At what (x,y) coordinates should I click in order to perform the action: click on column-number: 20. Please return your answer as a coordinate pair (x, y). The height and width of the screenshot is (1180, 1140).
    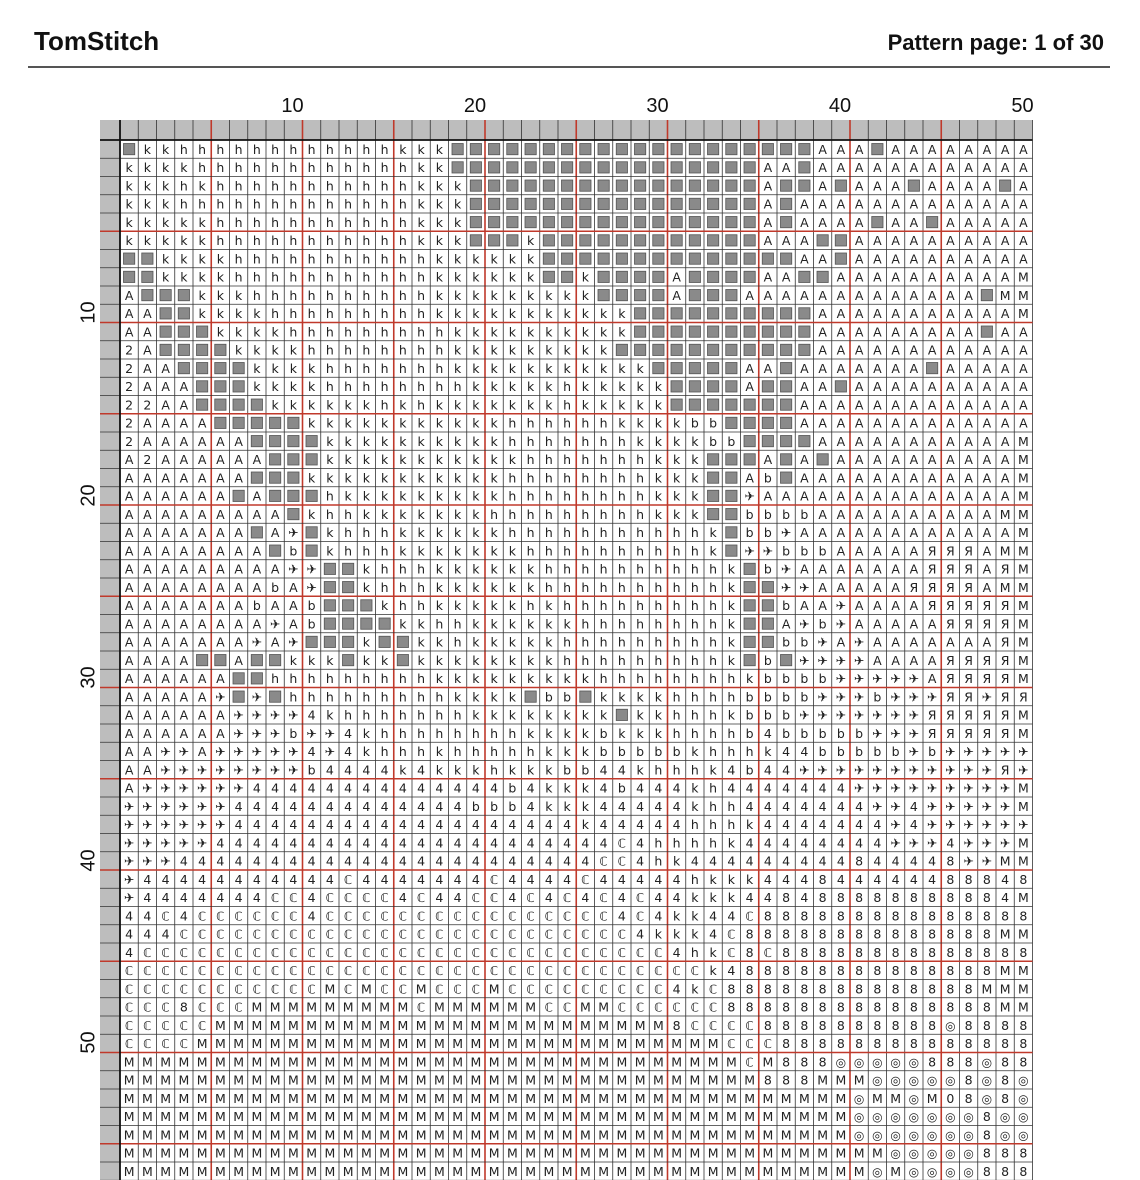
    Looking at the image, I should click on (475, 106).